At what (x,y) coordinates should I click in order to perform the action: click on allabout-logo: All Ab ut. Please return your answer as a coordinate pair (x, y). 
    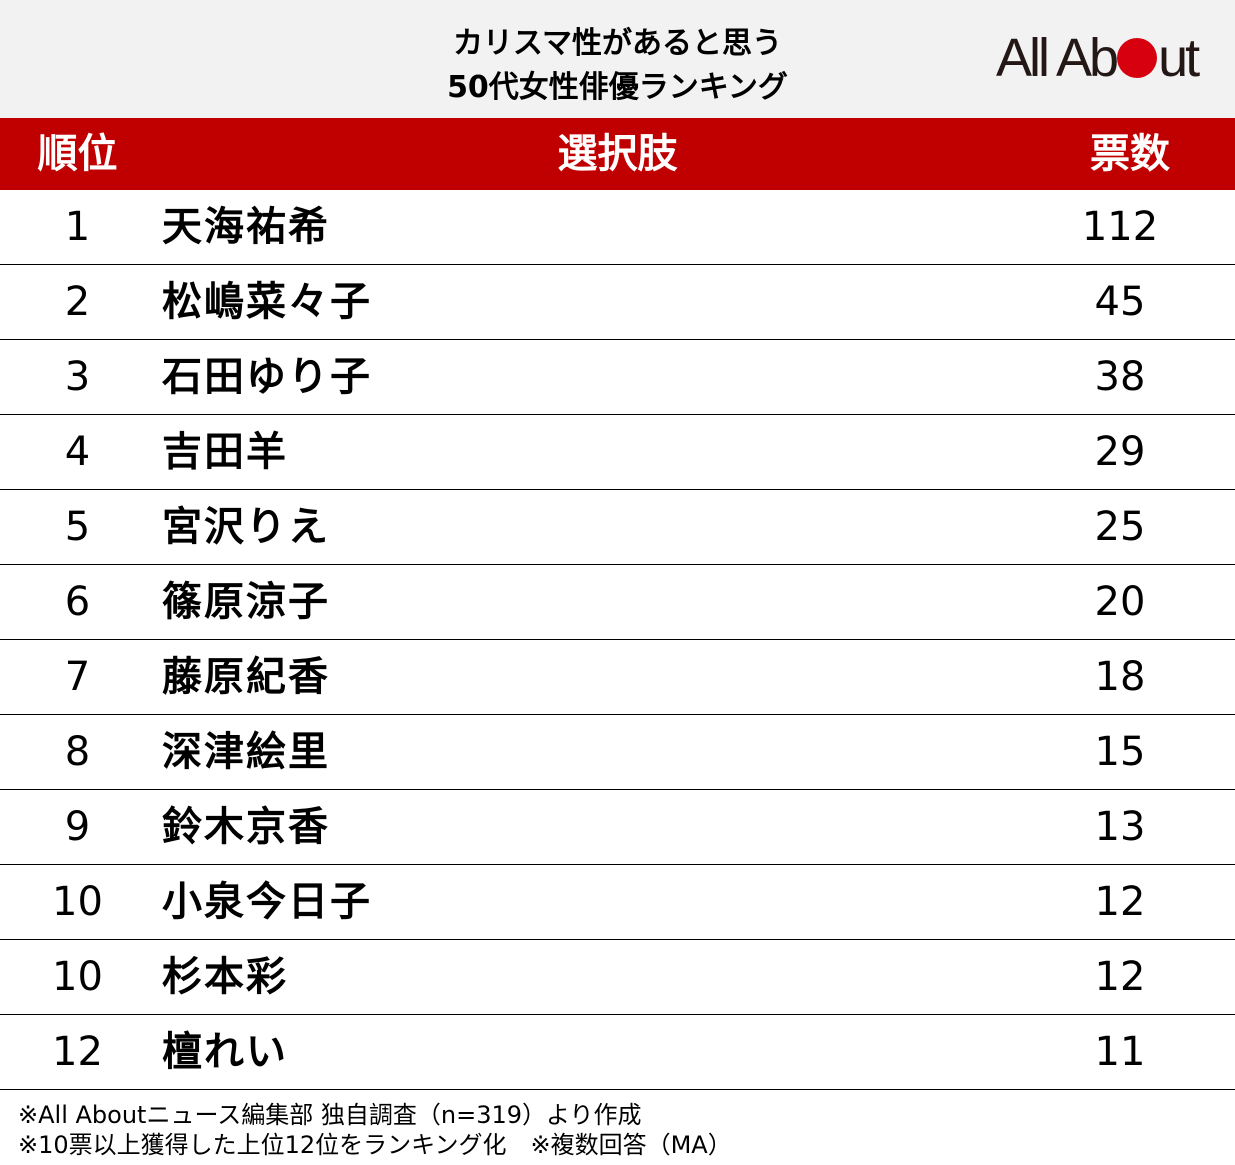
    Looking at the image, I should click on (1098, 58).